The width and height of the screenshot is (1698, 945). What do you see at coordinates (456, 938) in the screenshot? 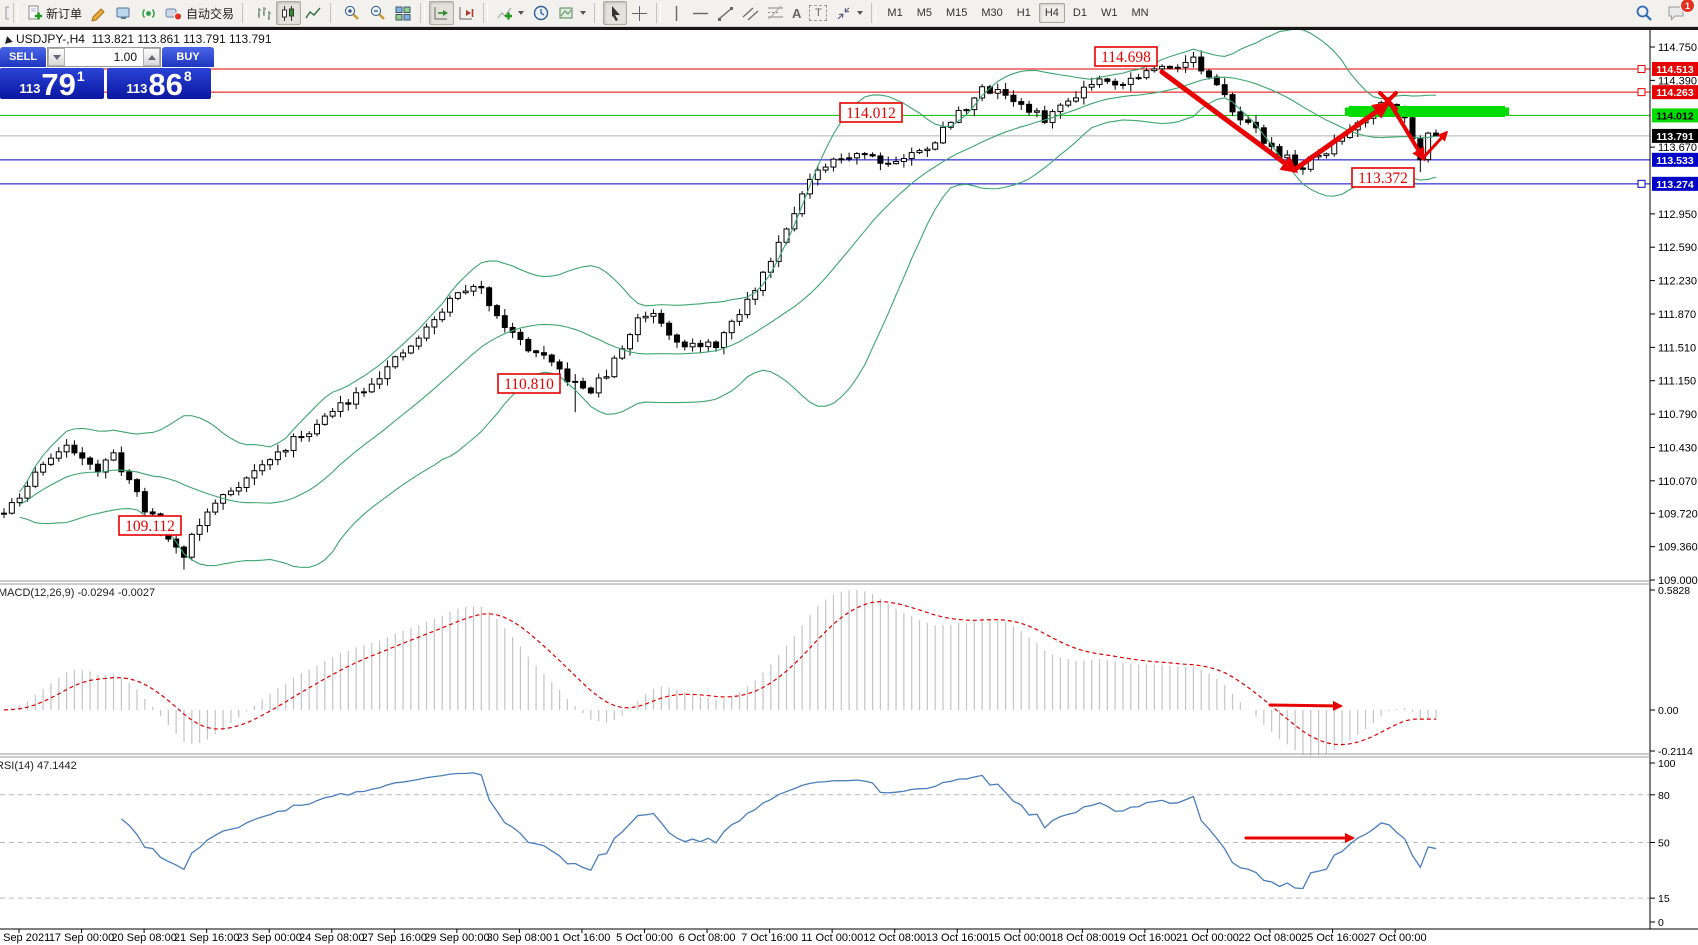
I see `date-label: 29 Sep 00:00` at bounding box center [456, 938].